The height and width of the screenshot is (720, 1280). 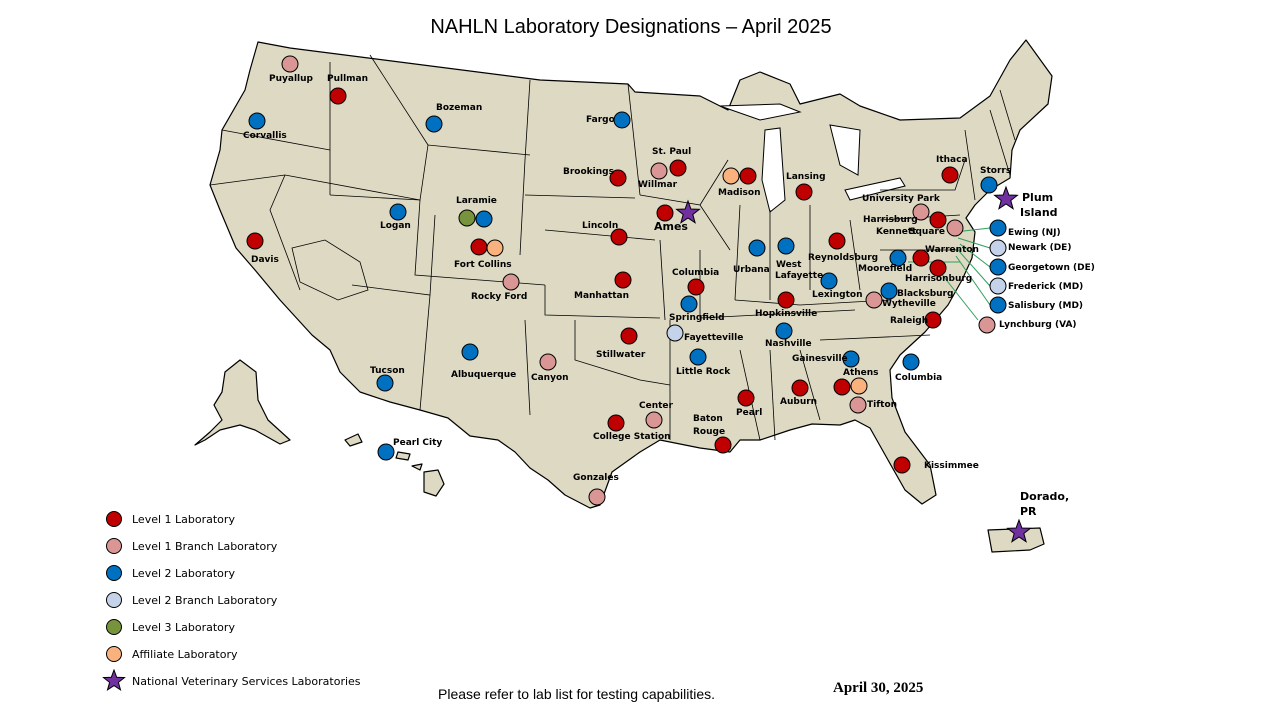 What do you see at coordinates (746, 398) in the screenshot?
I see `lab-marker-pearl-level1` at bounding box center [746, 398].